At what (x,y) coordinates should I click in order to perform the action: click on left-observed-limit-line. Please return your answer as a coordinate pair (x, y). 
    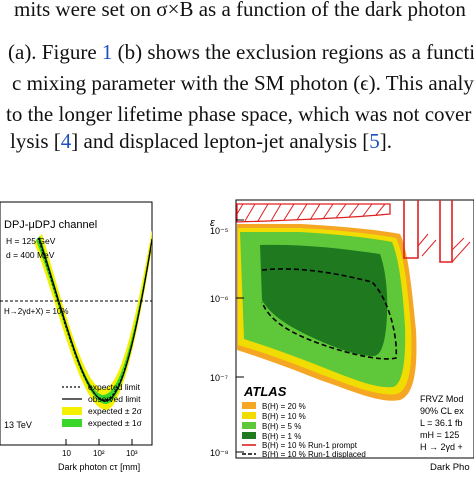
    Looking at the image, I should click on (95, 319).